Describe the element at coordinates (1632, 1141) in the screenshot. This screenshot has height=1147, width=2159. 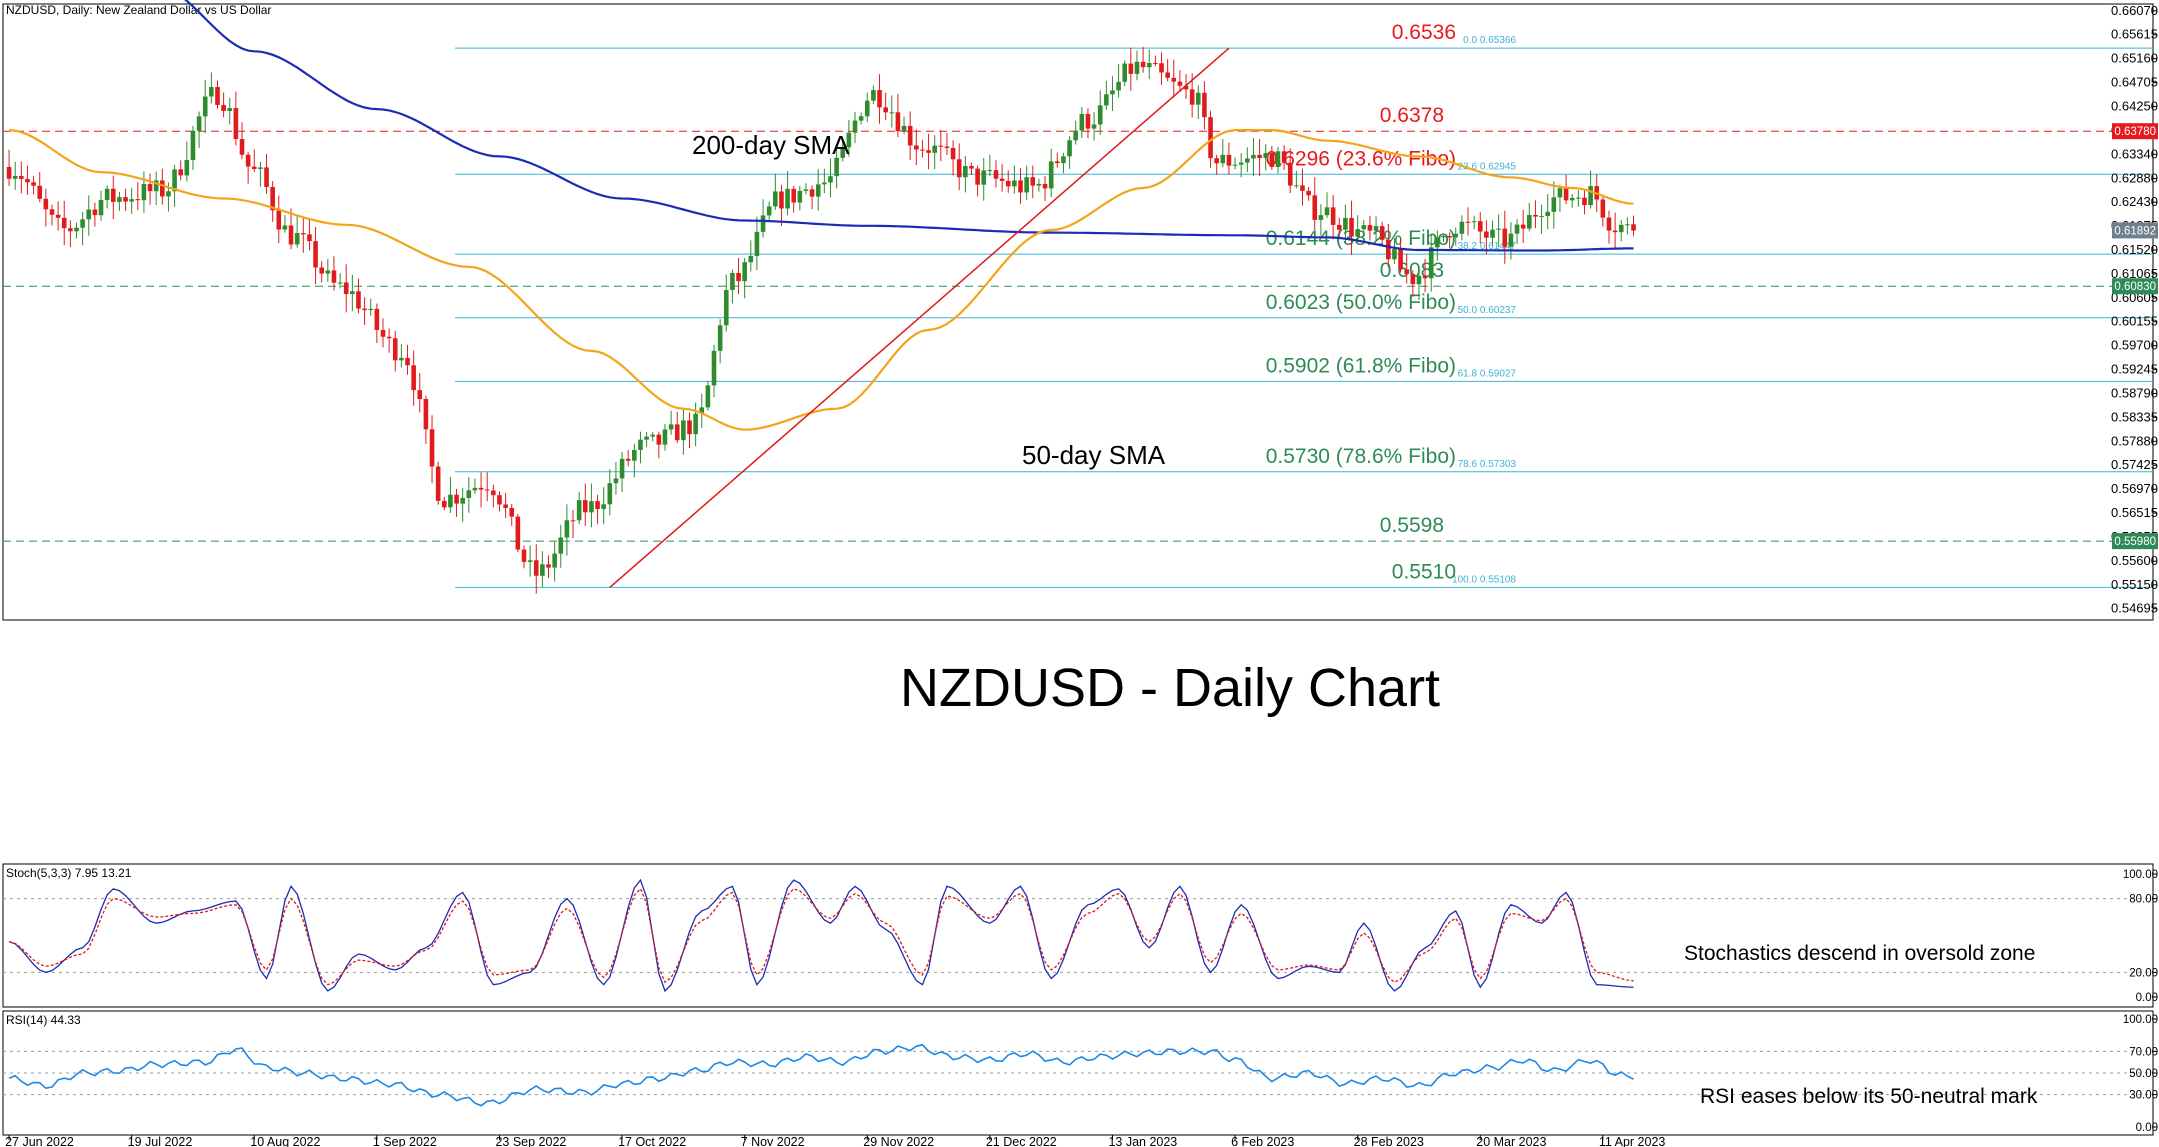
I see `date-tick-label: 11 Apr 2023` at that location.